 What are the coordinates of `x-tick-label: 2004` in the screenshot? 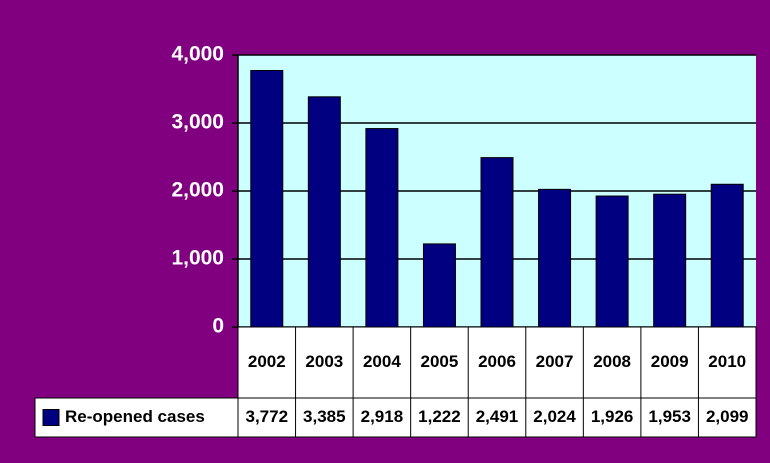 It's located at (382, 361).